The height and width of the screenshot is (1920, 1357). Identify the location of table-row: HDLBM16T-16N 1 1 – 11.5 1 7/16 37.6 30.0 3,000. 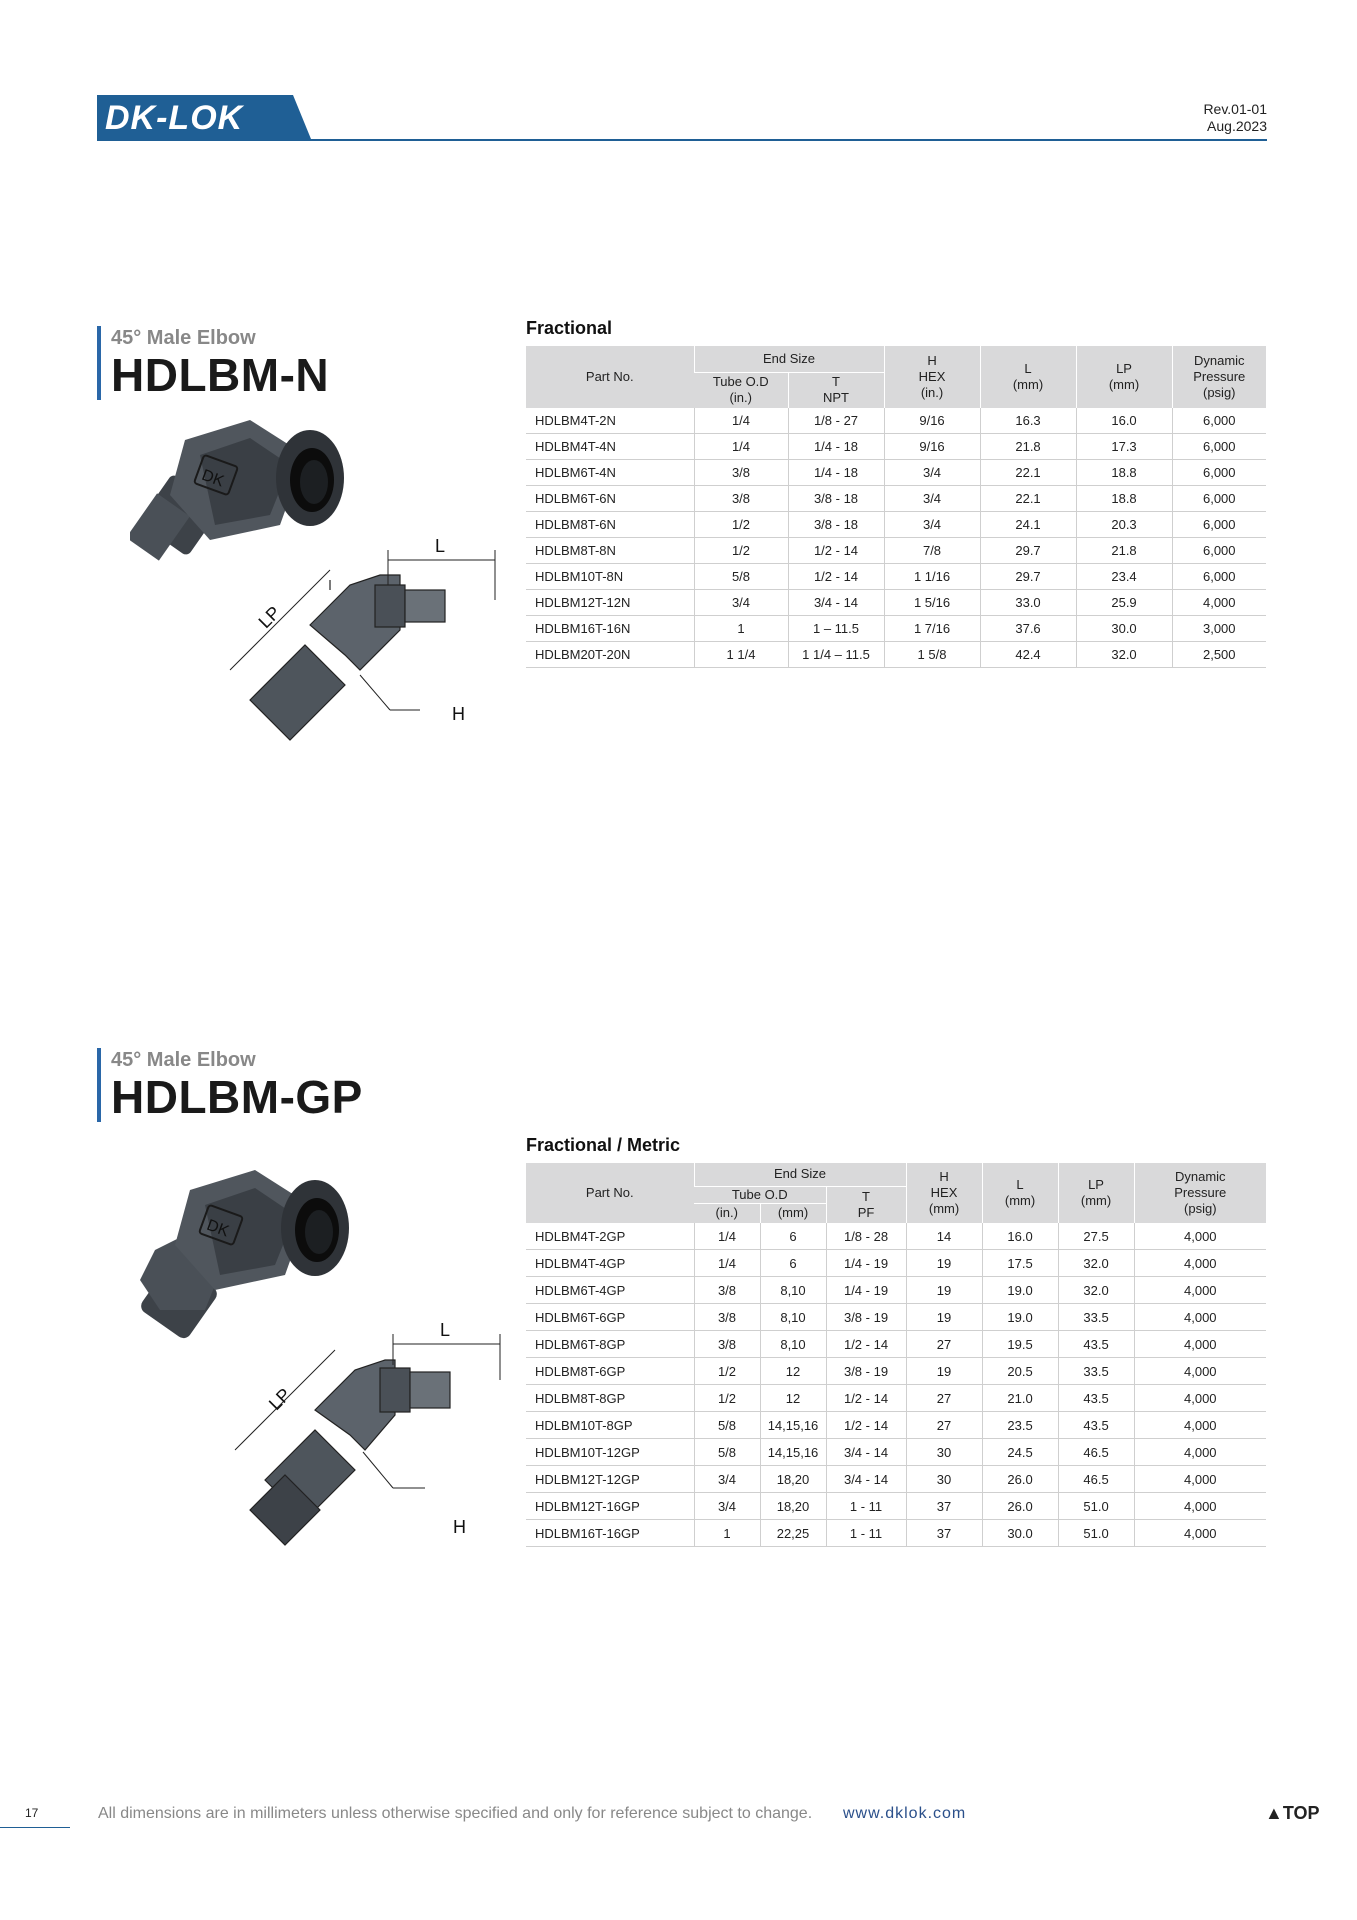
(896, 628).